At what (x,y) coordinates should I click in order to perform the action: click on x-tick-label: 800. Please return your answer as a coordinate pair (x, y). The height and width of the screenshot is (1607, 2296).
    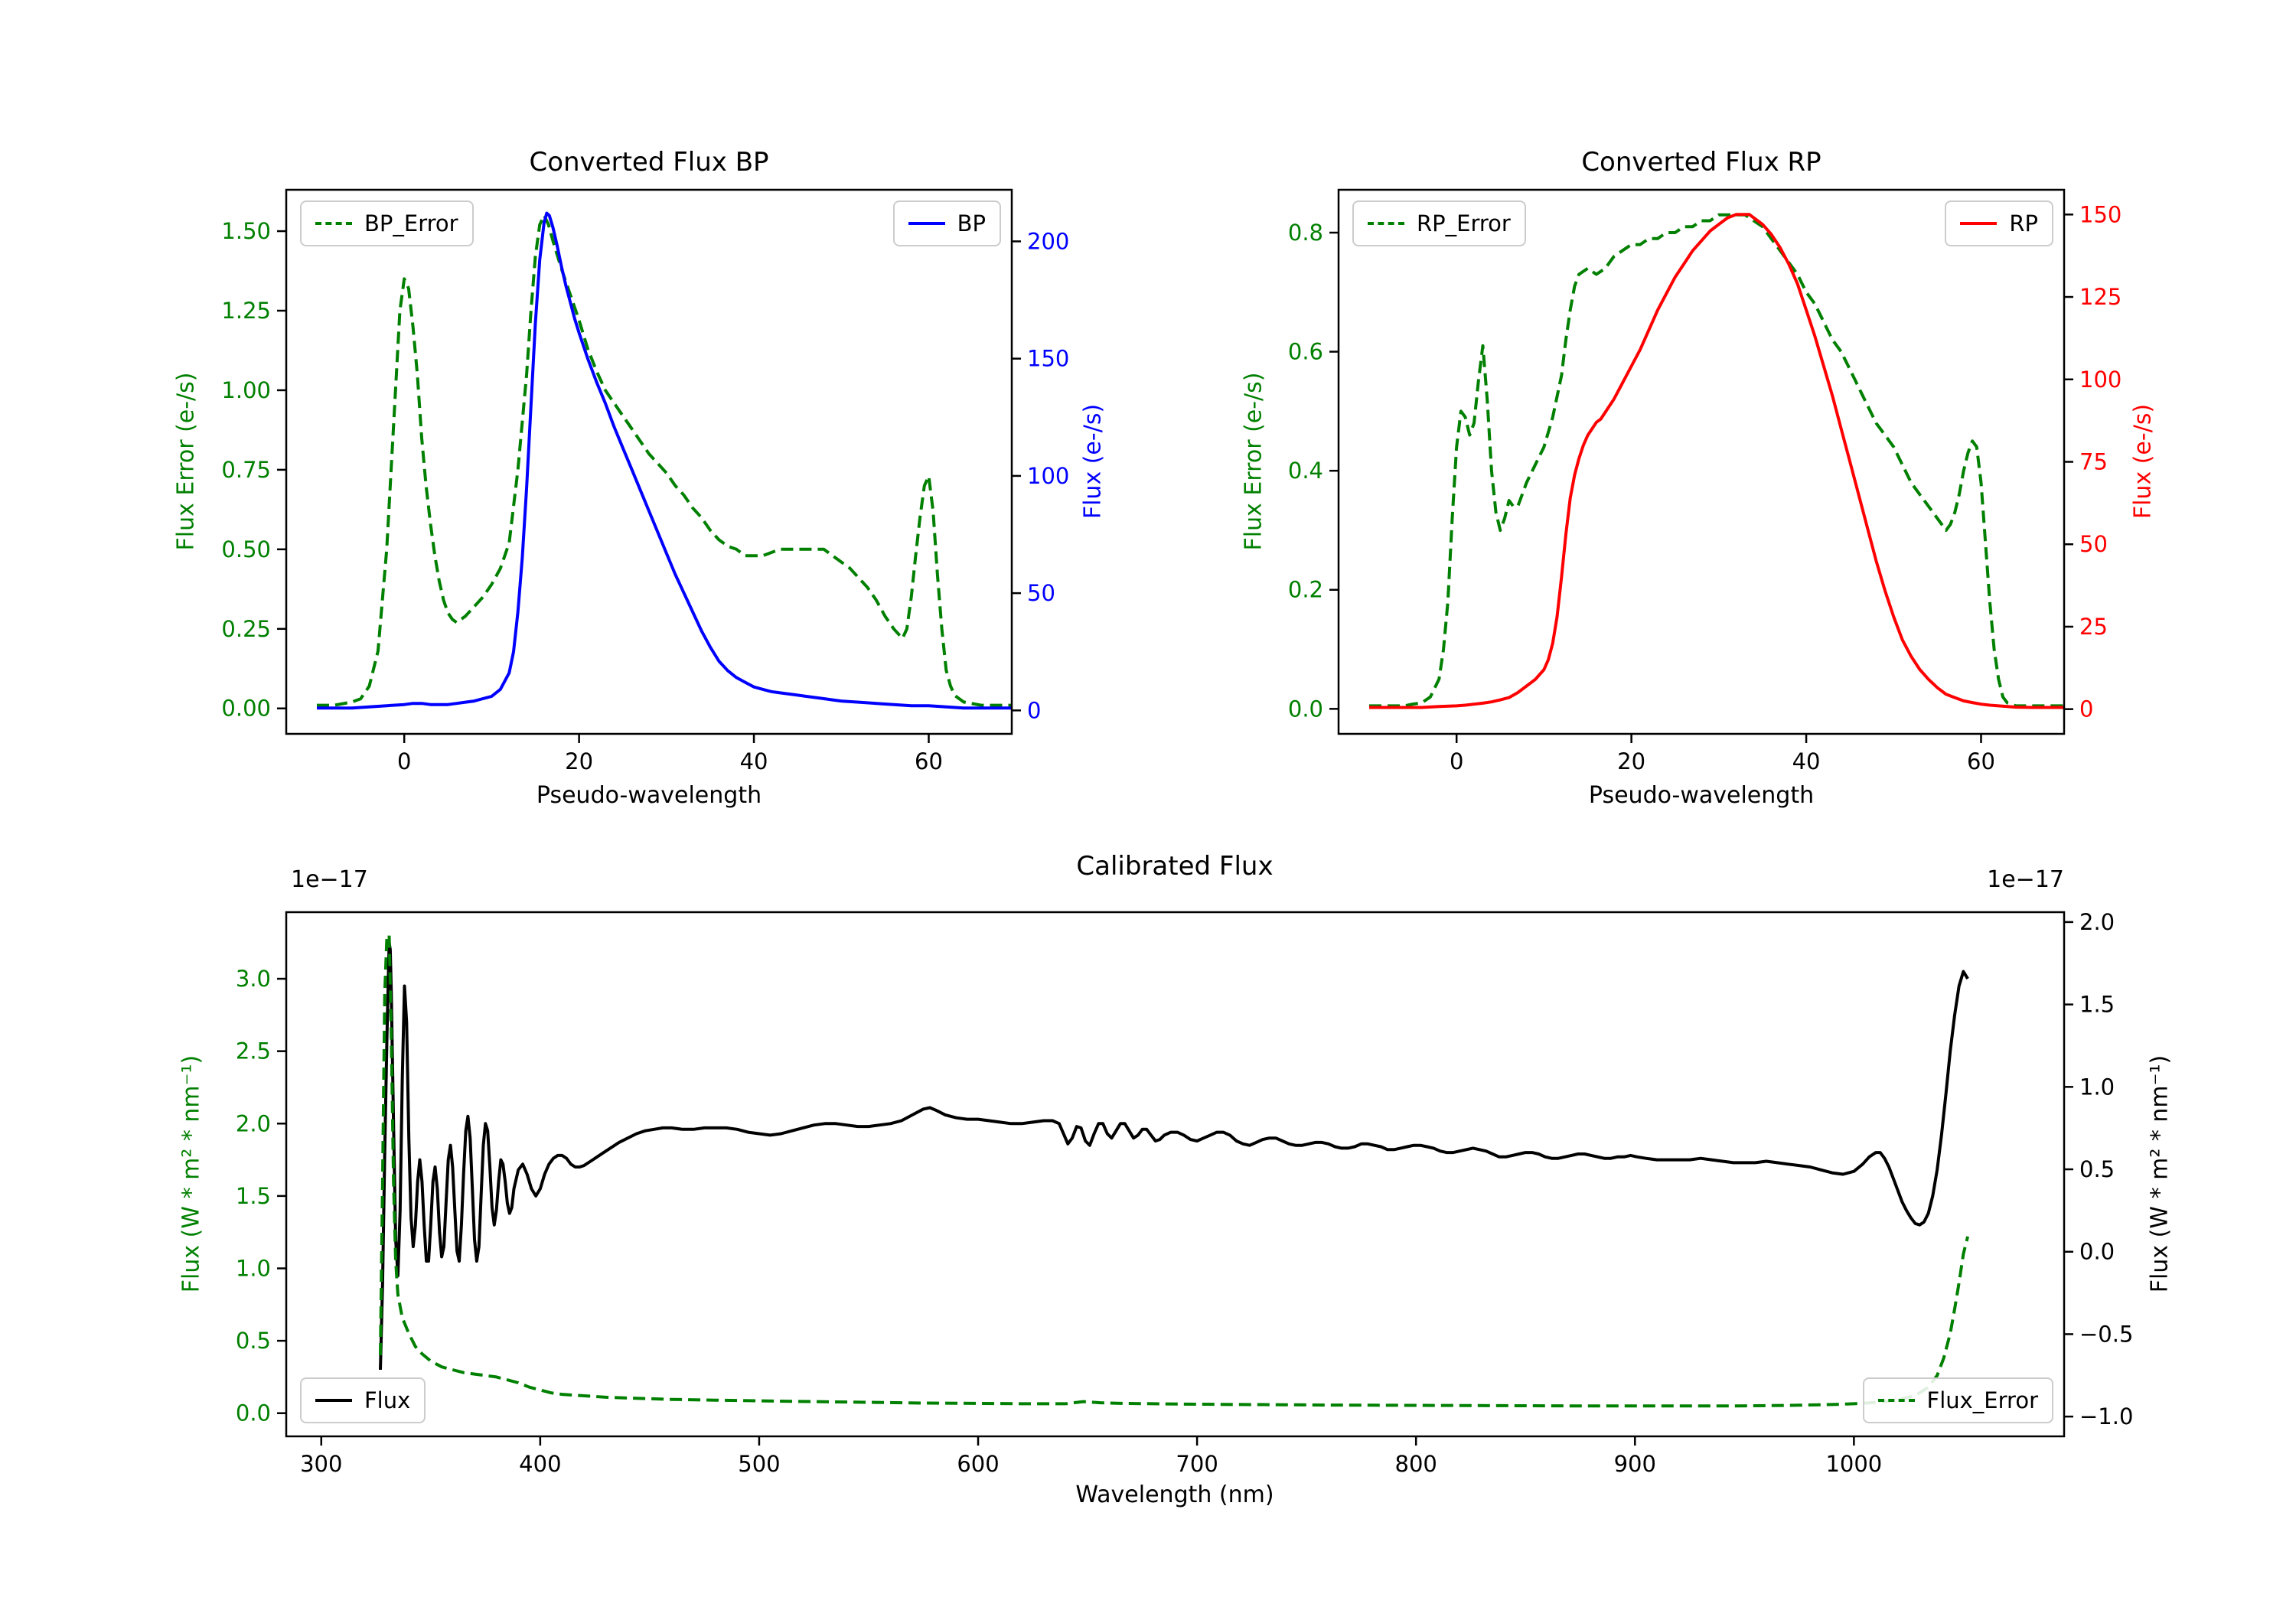
    Looking at the image, I should click on (1416, 1464).